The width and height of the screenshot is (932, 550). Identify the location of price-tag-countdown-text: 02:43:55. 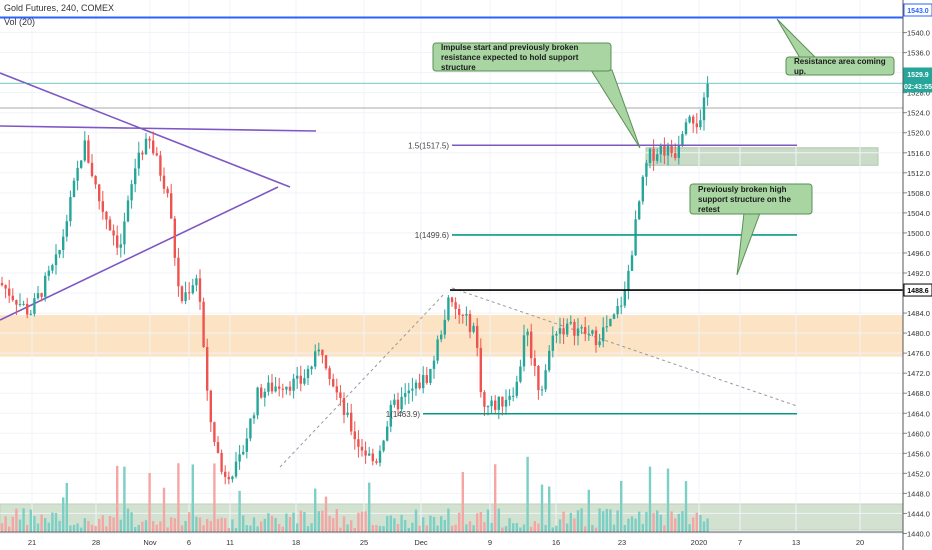
(918, 87).